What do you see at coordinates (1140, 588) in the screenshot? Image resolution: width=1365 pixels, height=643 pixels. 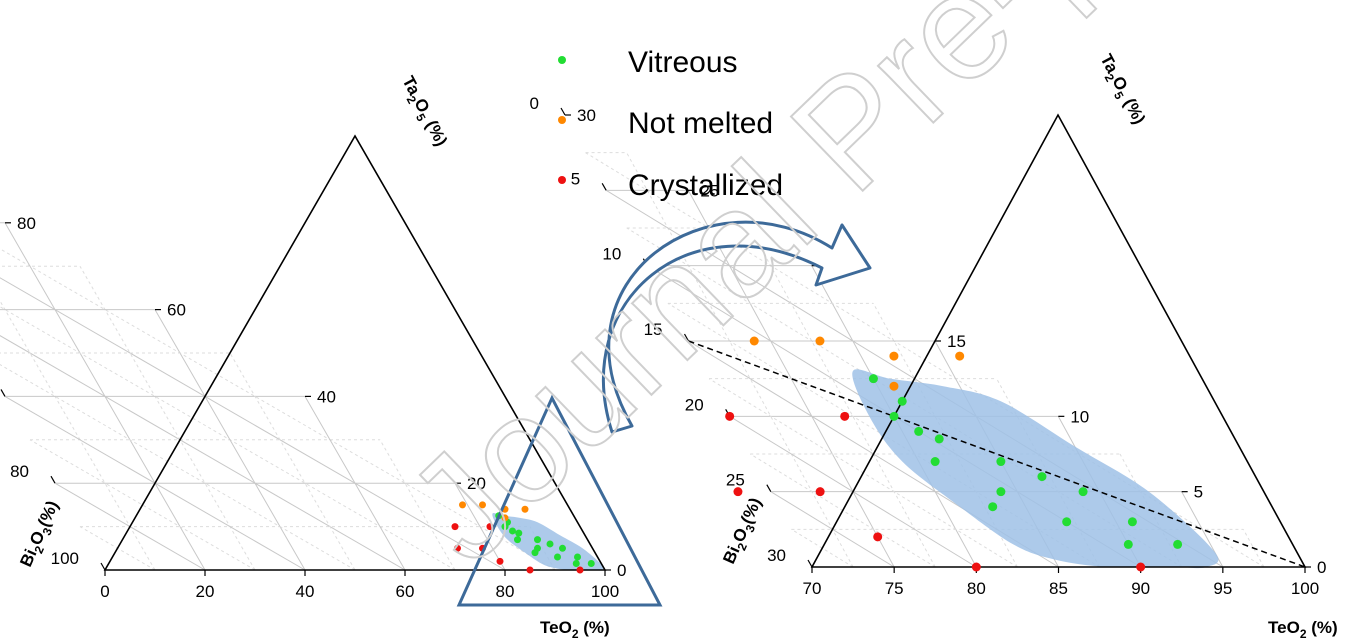 I see `tick-label-teo2: 90` at bounding box center [1140, 588].